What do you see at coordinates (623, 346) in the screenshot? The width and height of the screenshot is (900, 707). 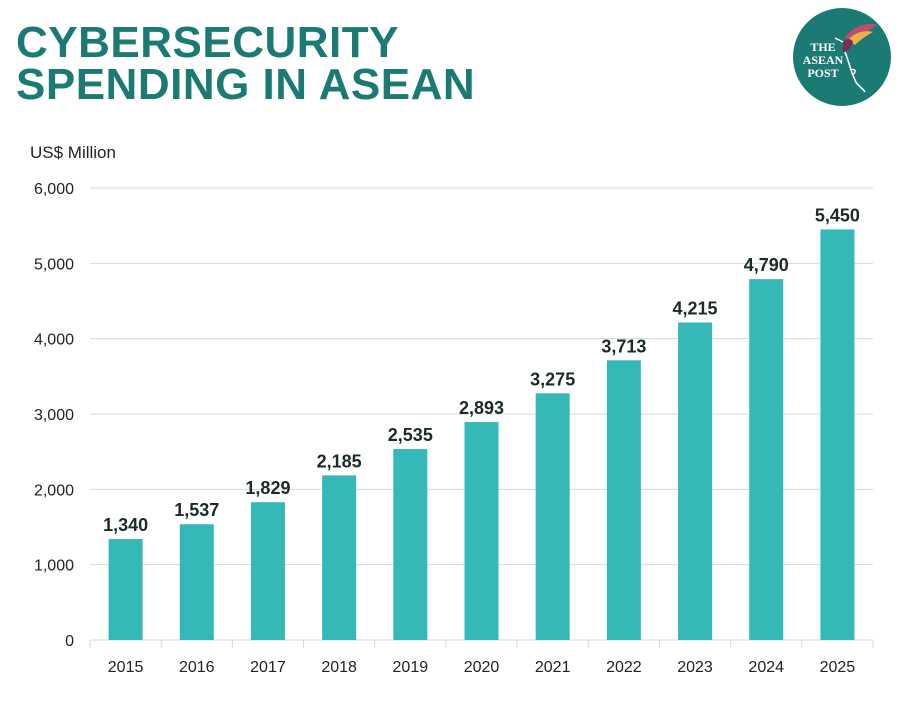 I see `data-label: 3,713` at bounding box center [623, 346].